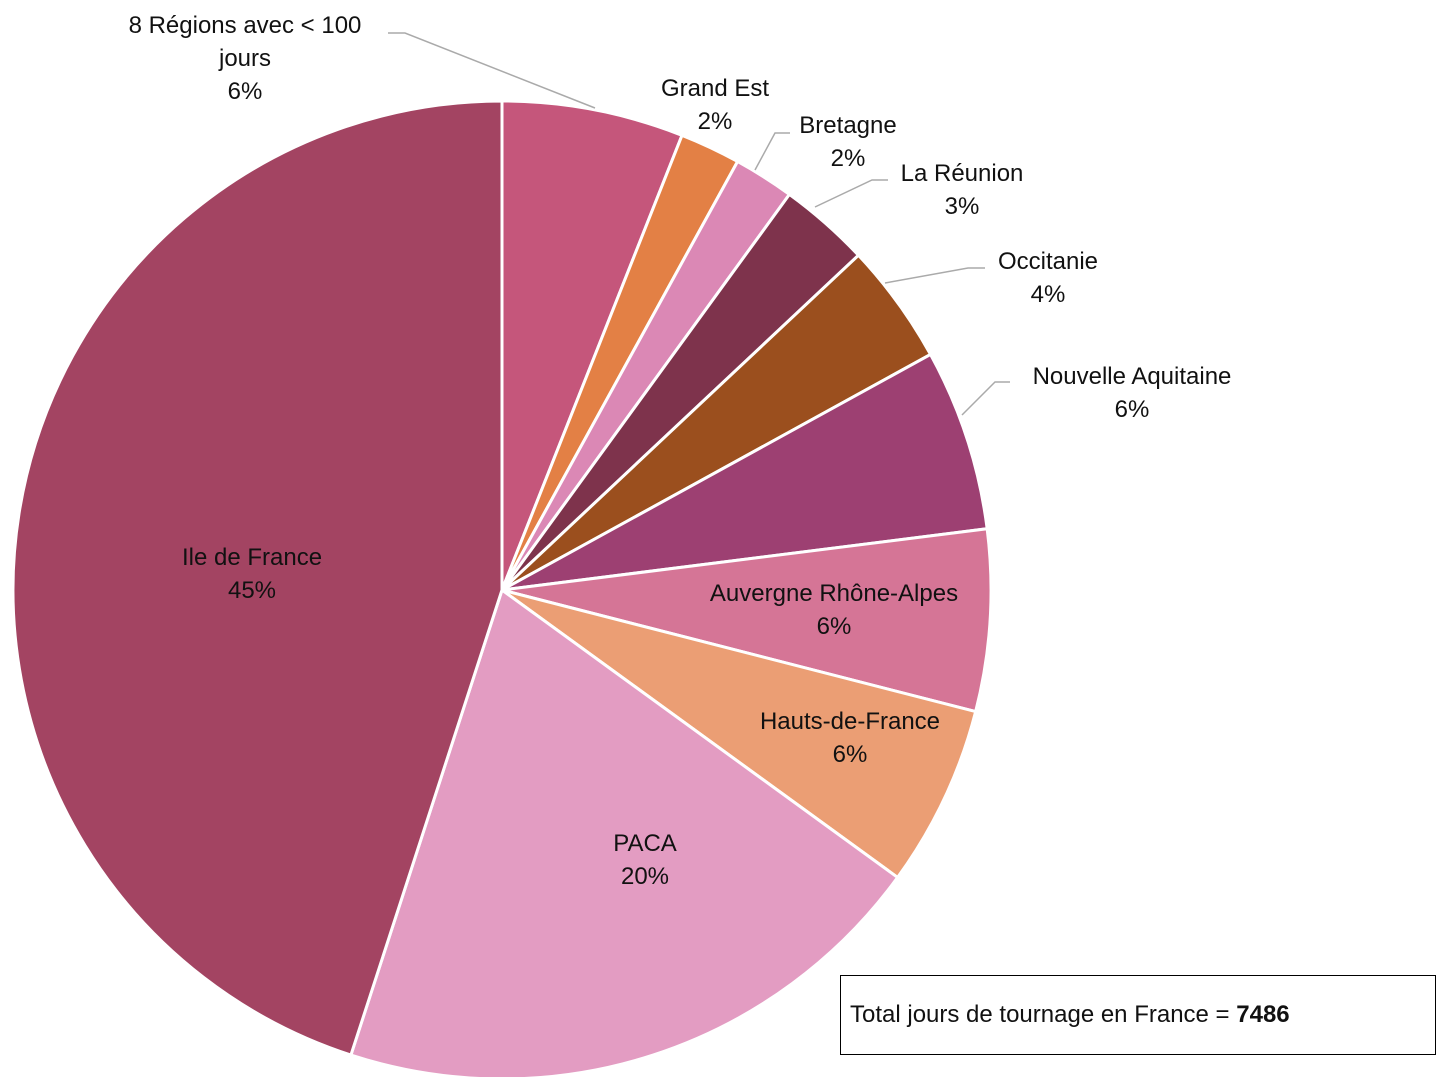 Image resolution: width=1436 pixels, height=1077 pixels. I want to click on slice-name: Hauts-de-France, so click(850, 721).